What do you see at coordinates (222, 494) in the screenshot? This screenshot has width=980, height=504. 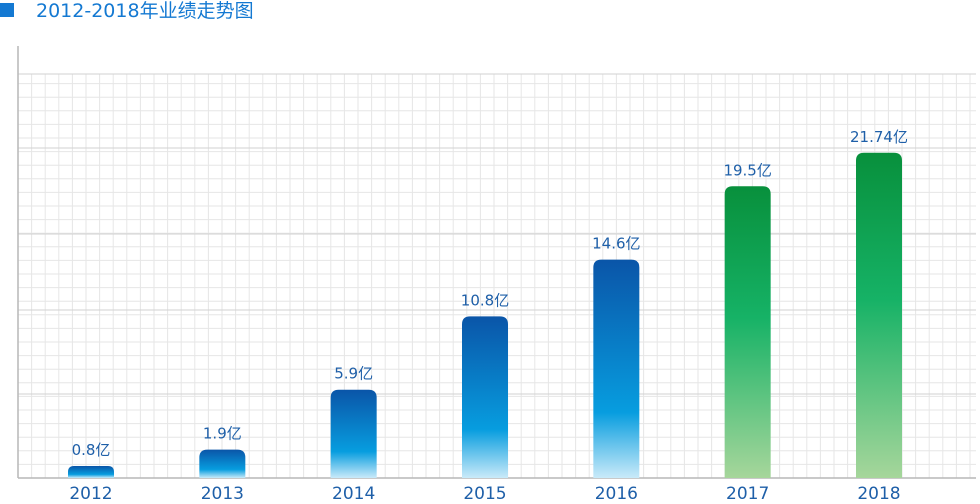 I see `x-tick-label-2013: 2013` at bounding box center [222, 494].